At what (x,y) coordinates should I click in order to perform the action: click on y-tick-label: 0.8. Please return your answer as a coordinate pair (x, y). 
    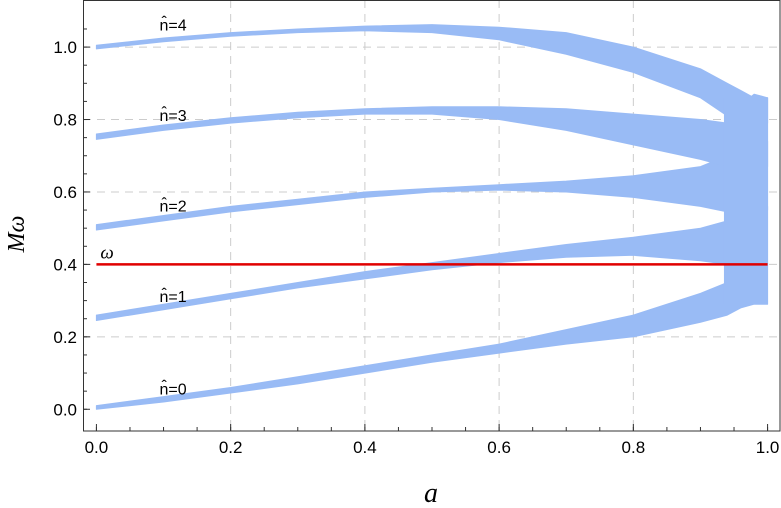
    Looking at the image, I should click on (65, 120).